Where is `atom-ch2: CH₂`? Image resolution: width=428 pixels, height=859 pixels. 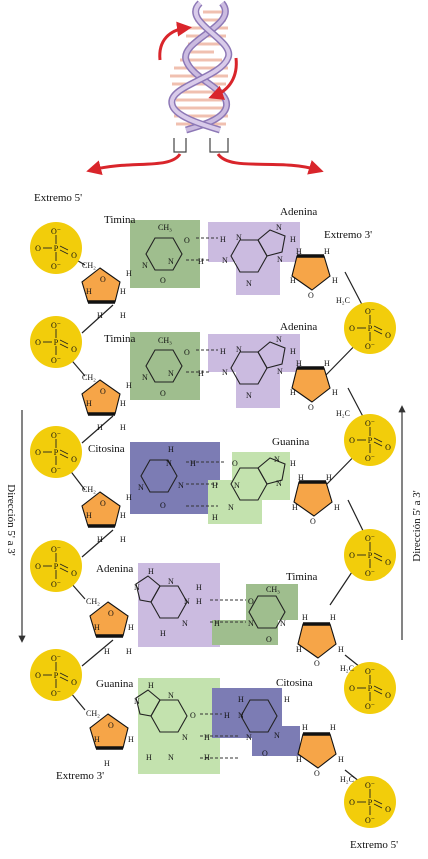 atom-ch2: CH₂ is located at coordinates (89, 489).